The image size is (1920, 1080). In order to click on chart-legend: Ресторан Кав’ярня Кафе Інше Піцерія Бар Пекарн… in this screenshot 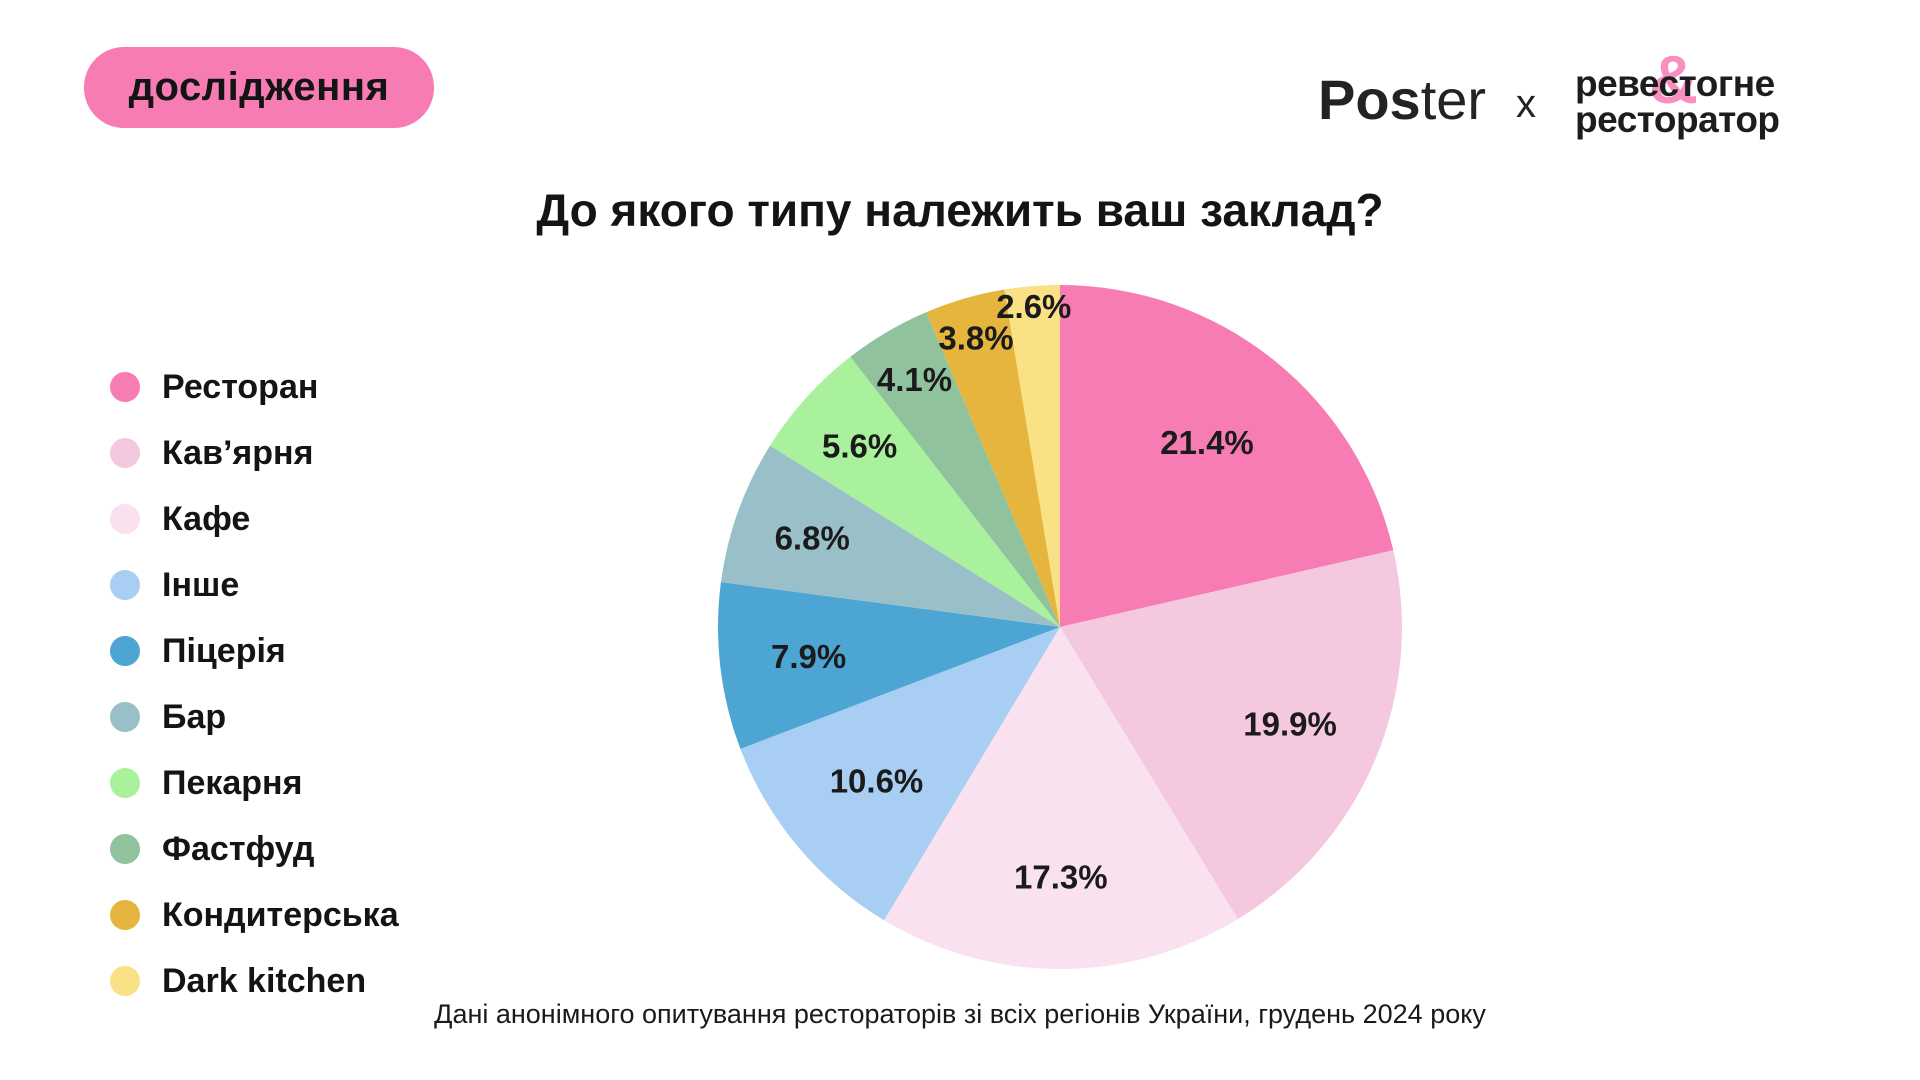, I will do `click(254, 684)`.